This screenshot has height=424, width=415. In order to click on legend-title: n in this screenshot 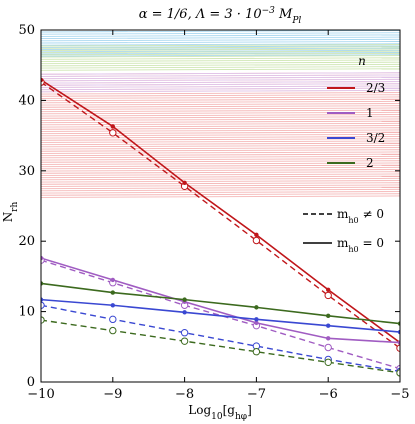, I will do `click(362, 61)`.